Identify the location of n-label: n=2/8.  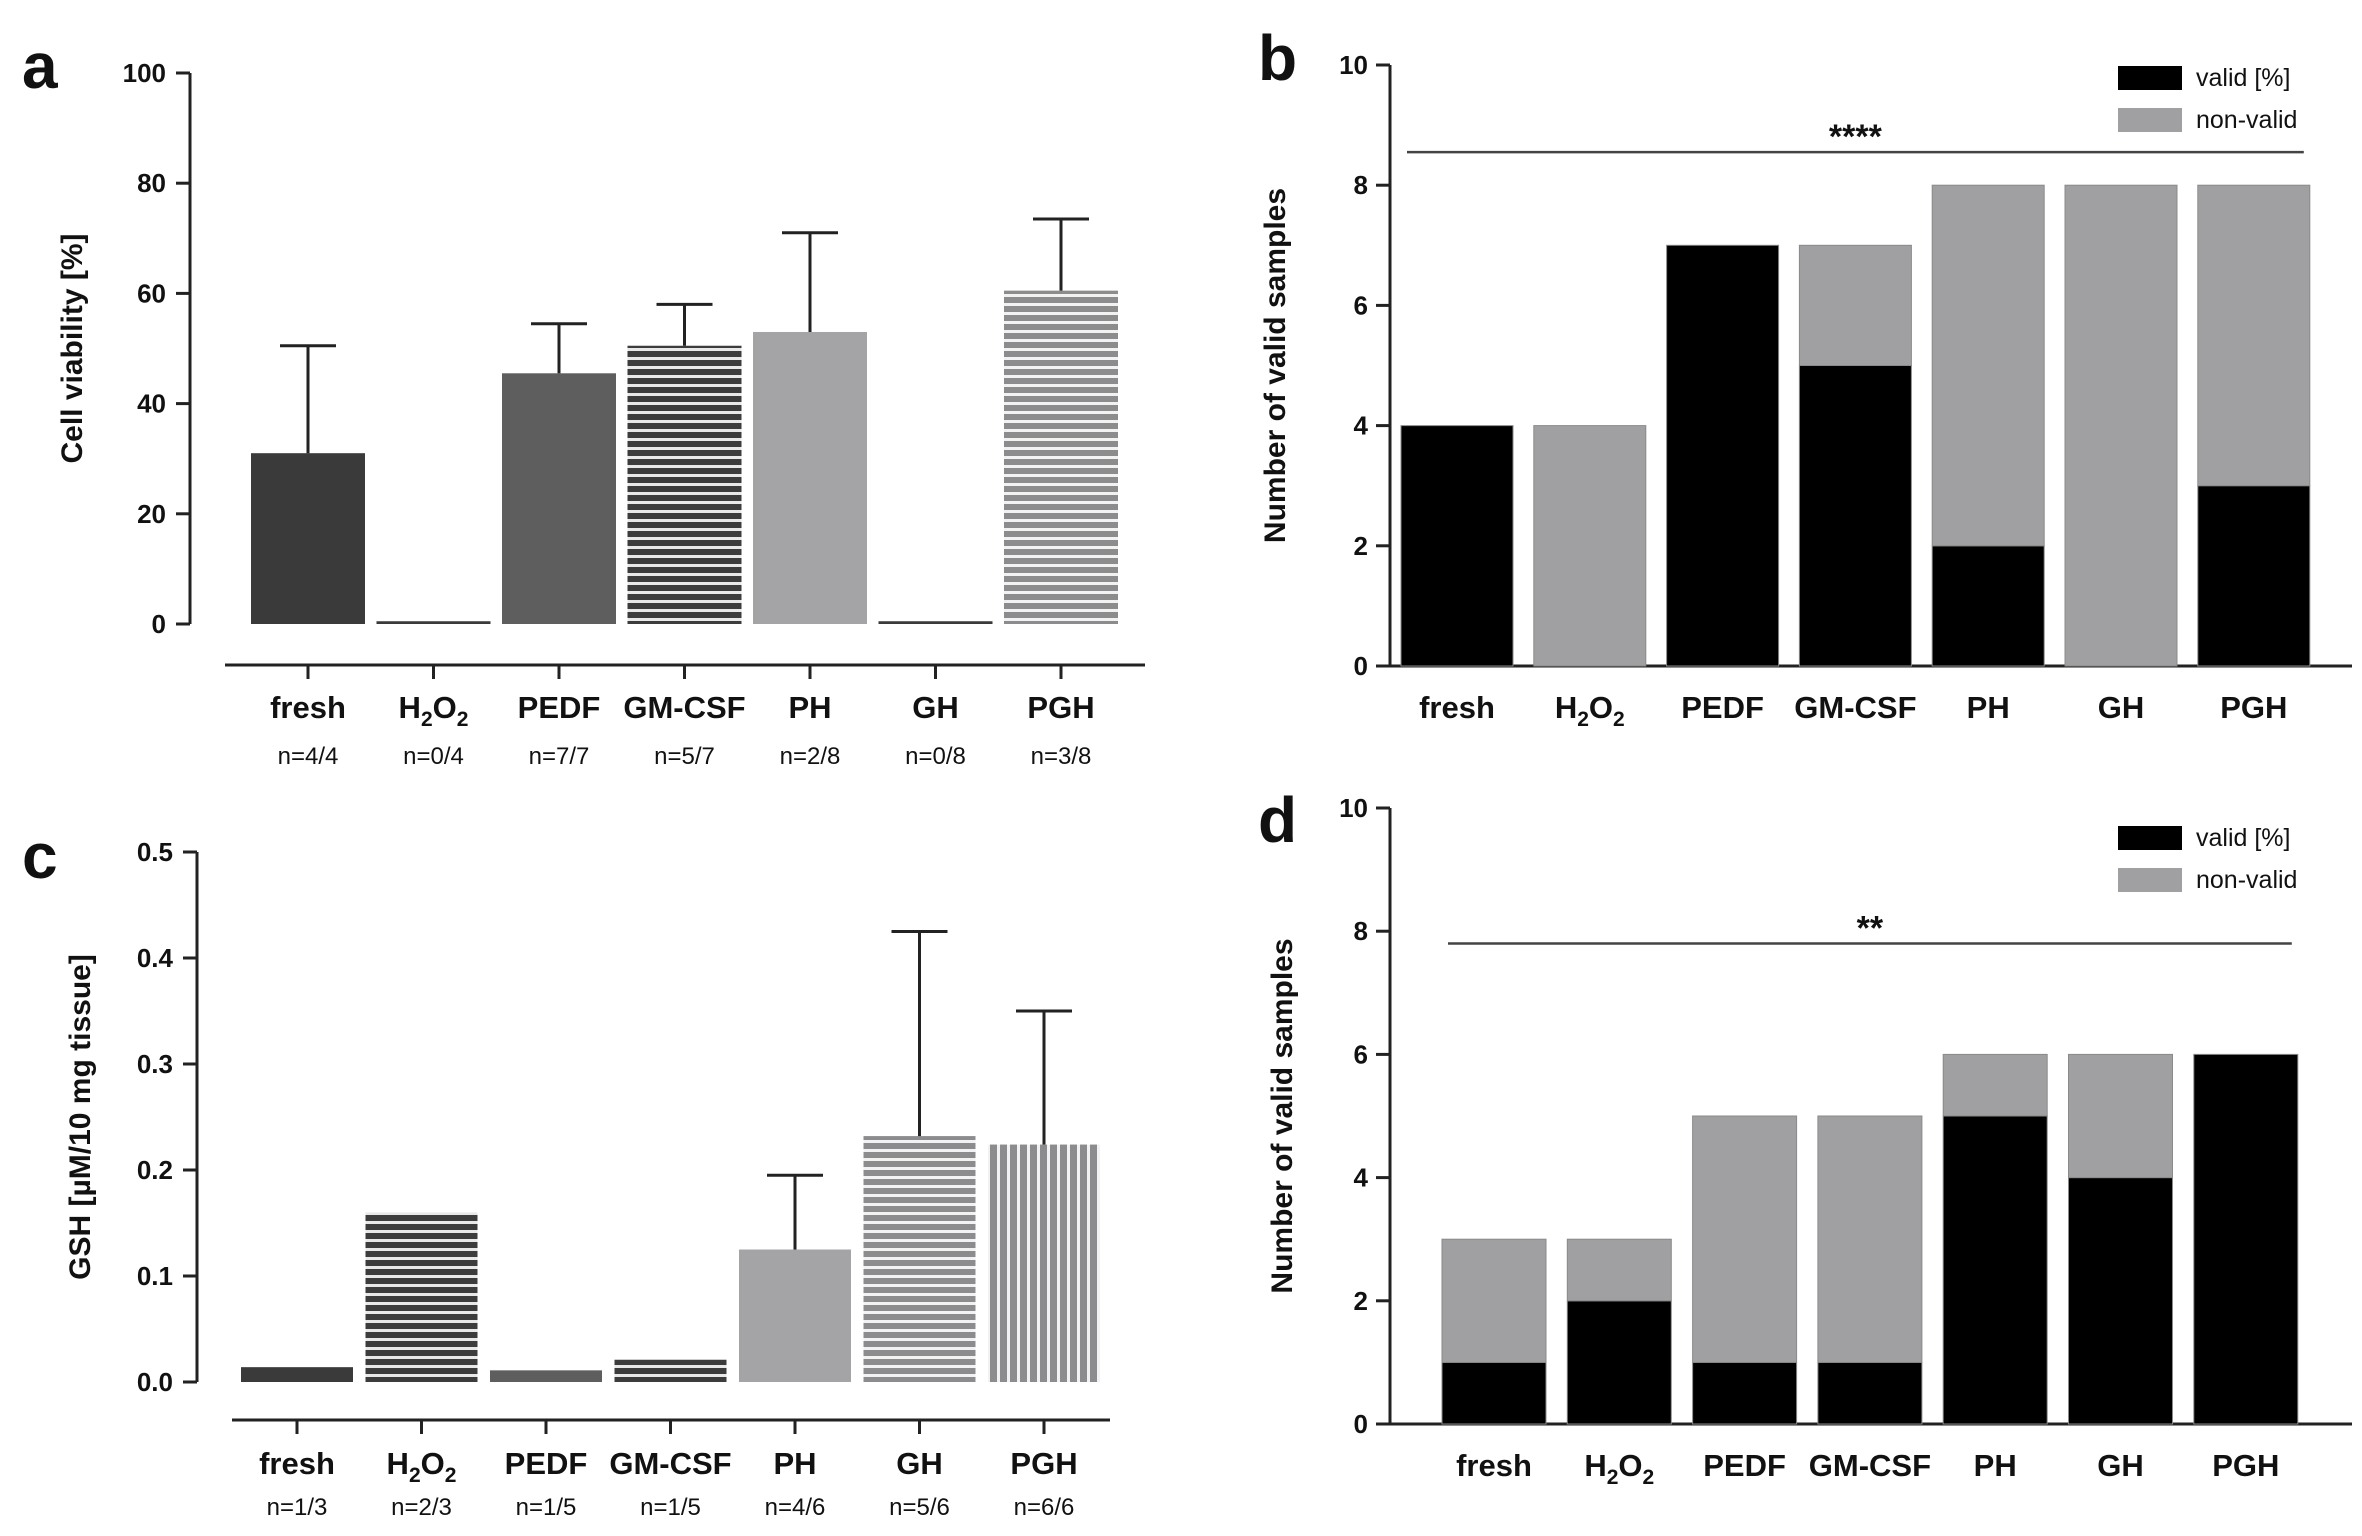
(810, 756).